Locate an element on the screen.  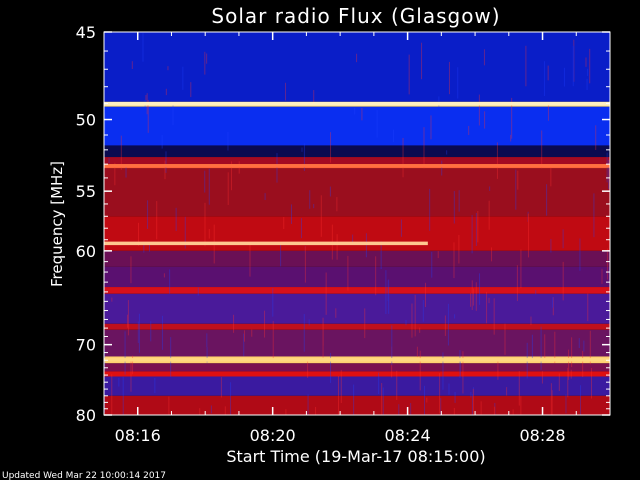
y-tick-label: 45 is located at coordinates (86, 32).